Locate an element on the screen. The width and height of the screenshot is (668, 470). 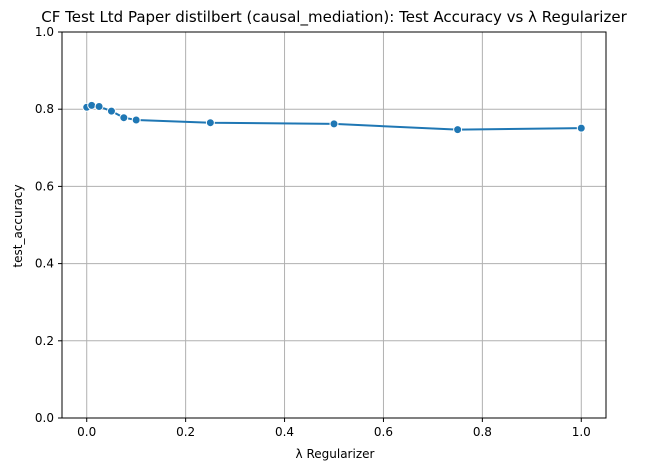
x-tick-label: 0.8 is located at coordinates (482, 432).